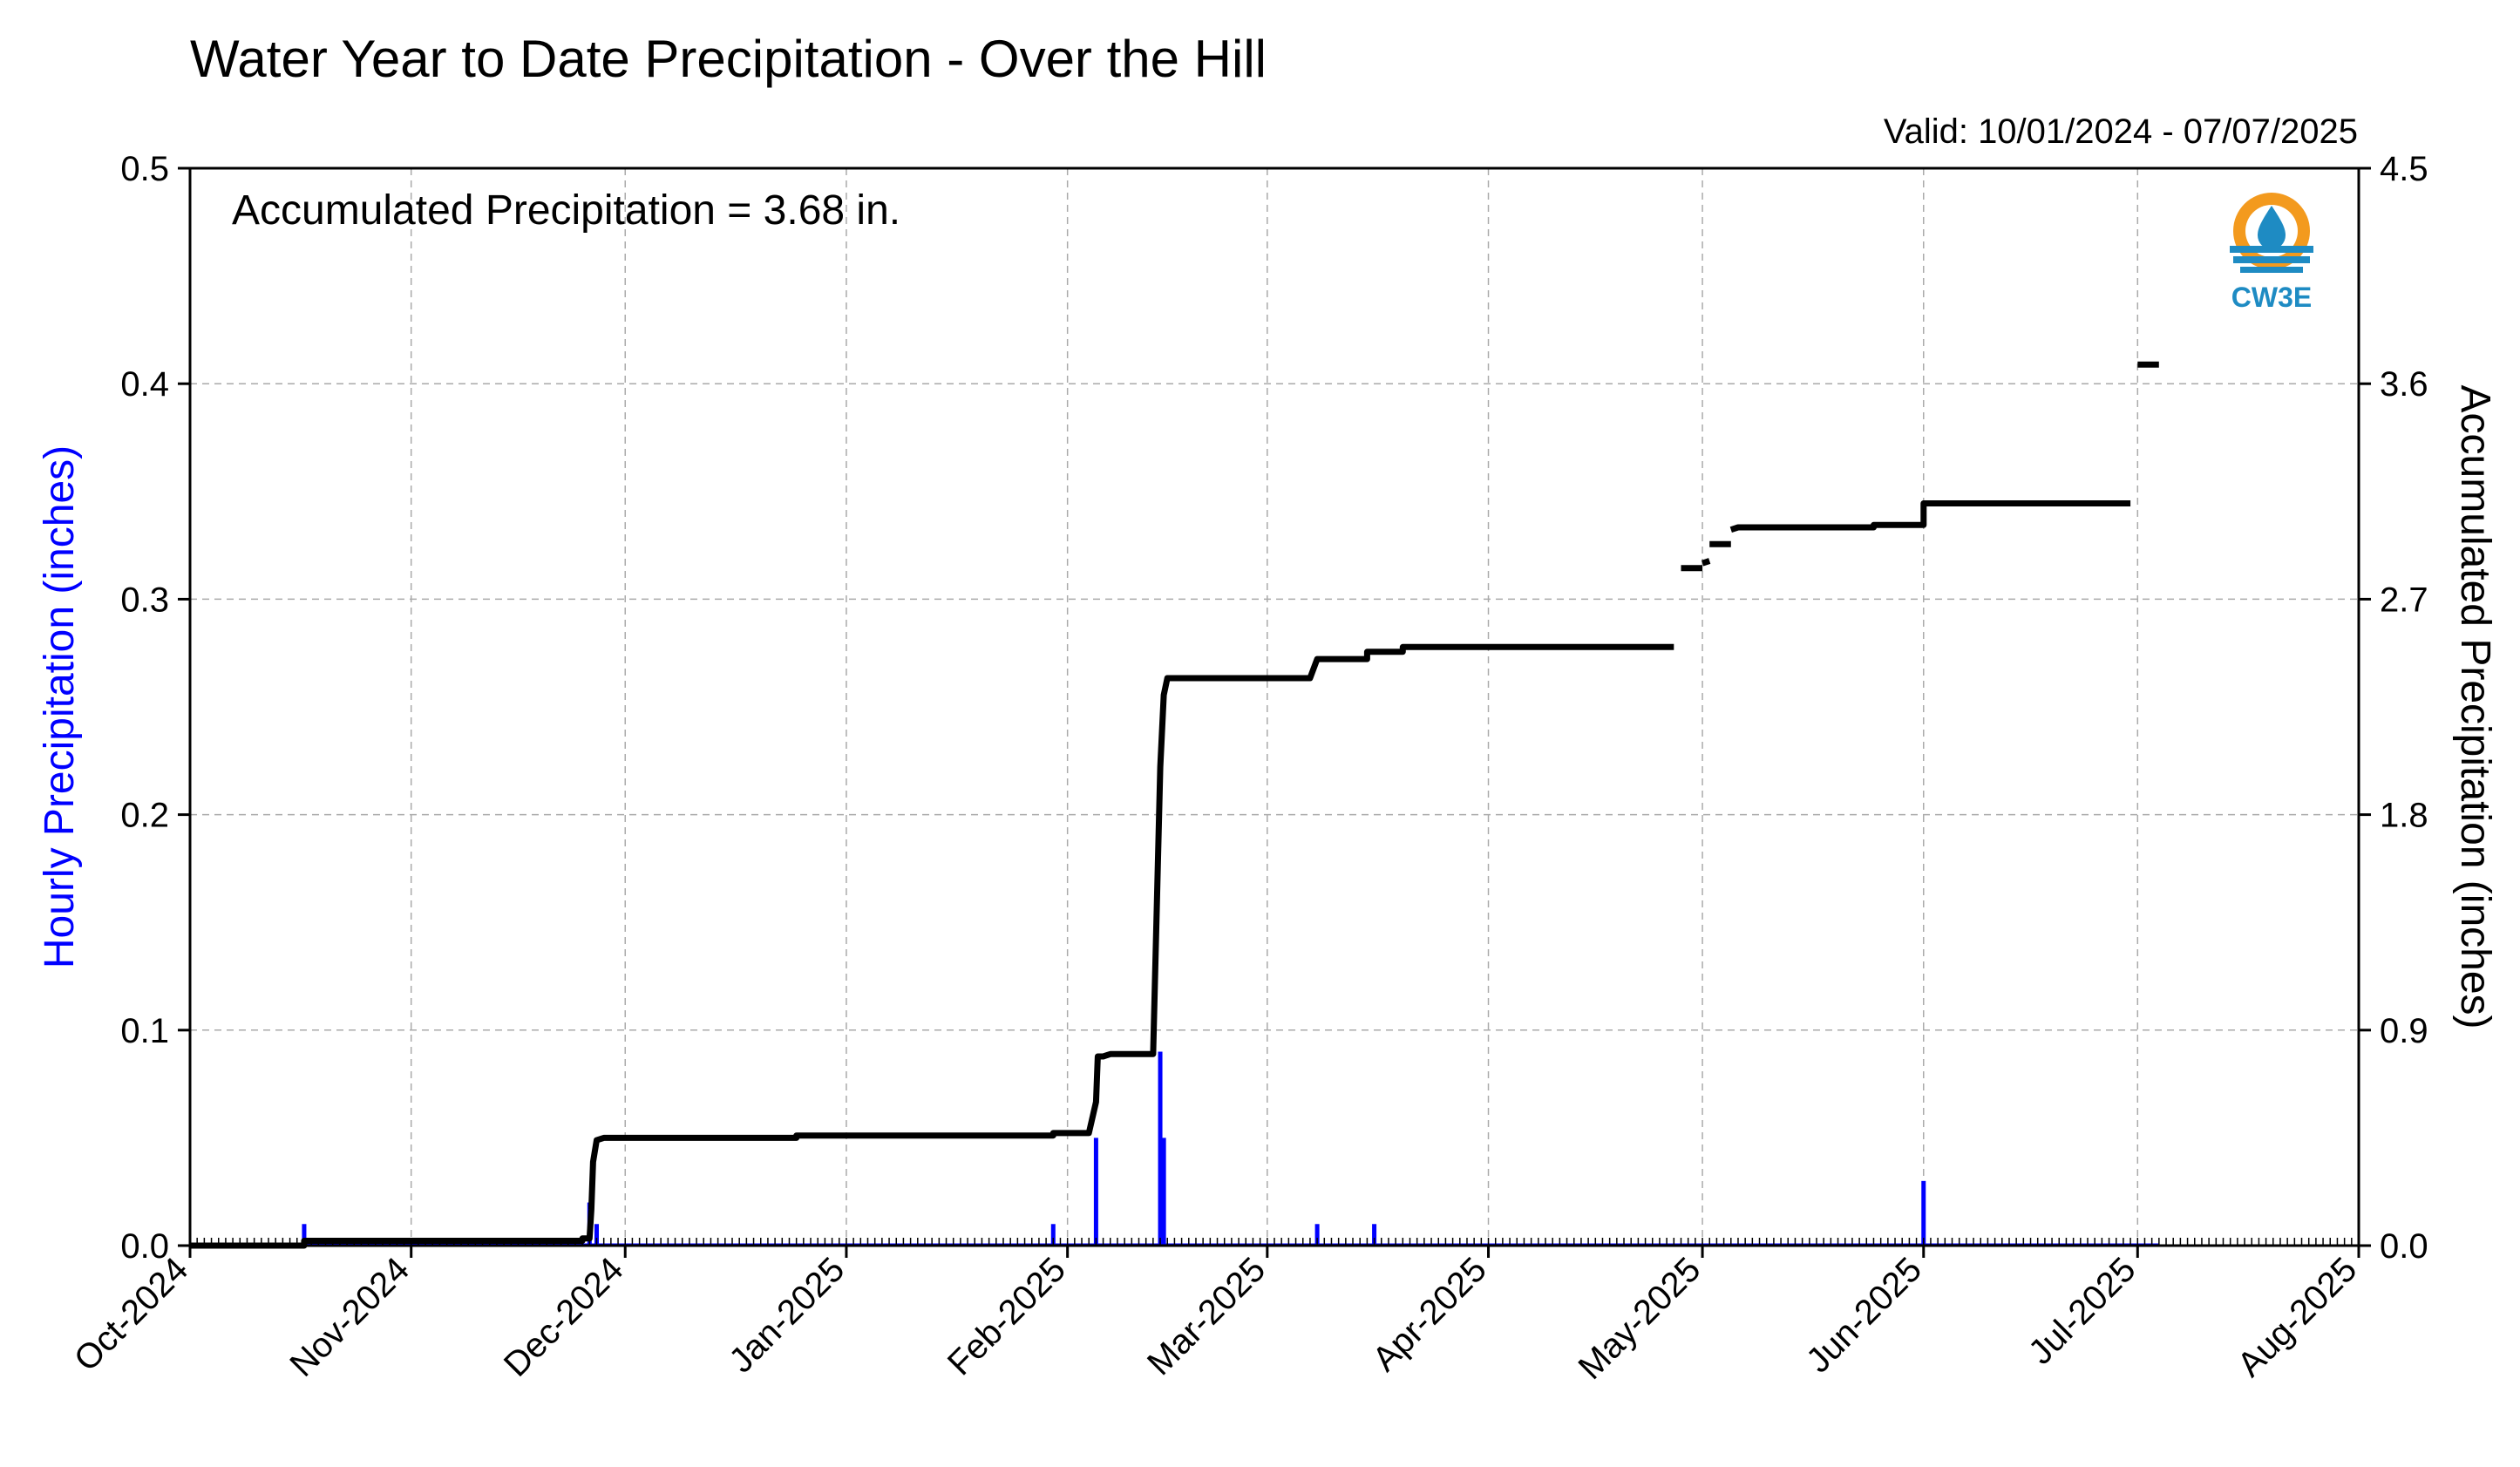 This screenshot has width=2520, height=1467. I want to click on y-left-tick-label: 0.0, so click(144, 1246).